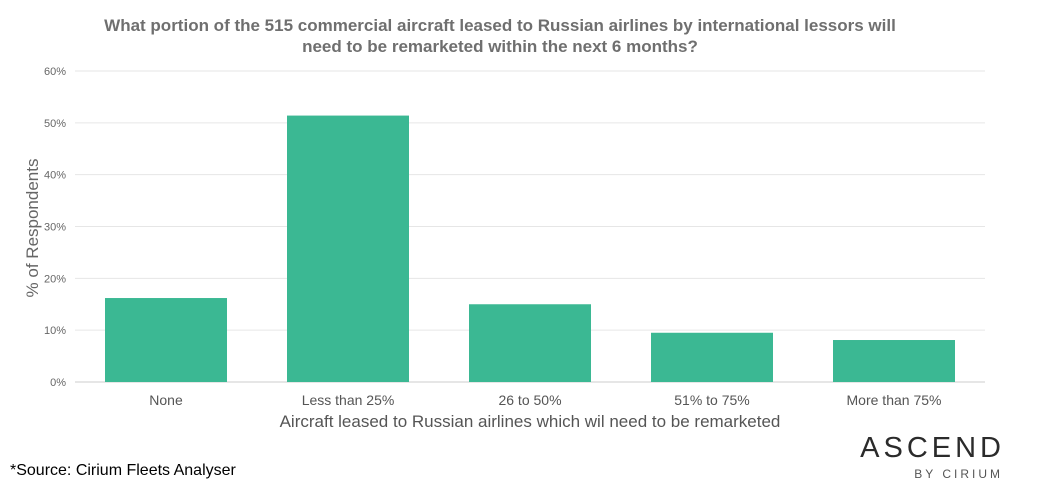 This screenshot has width=1041, height=488. Describe the element at coordinates (55, 279) in the screenshot. I see `y-tick-label: 20%` at that location.